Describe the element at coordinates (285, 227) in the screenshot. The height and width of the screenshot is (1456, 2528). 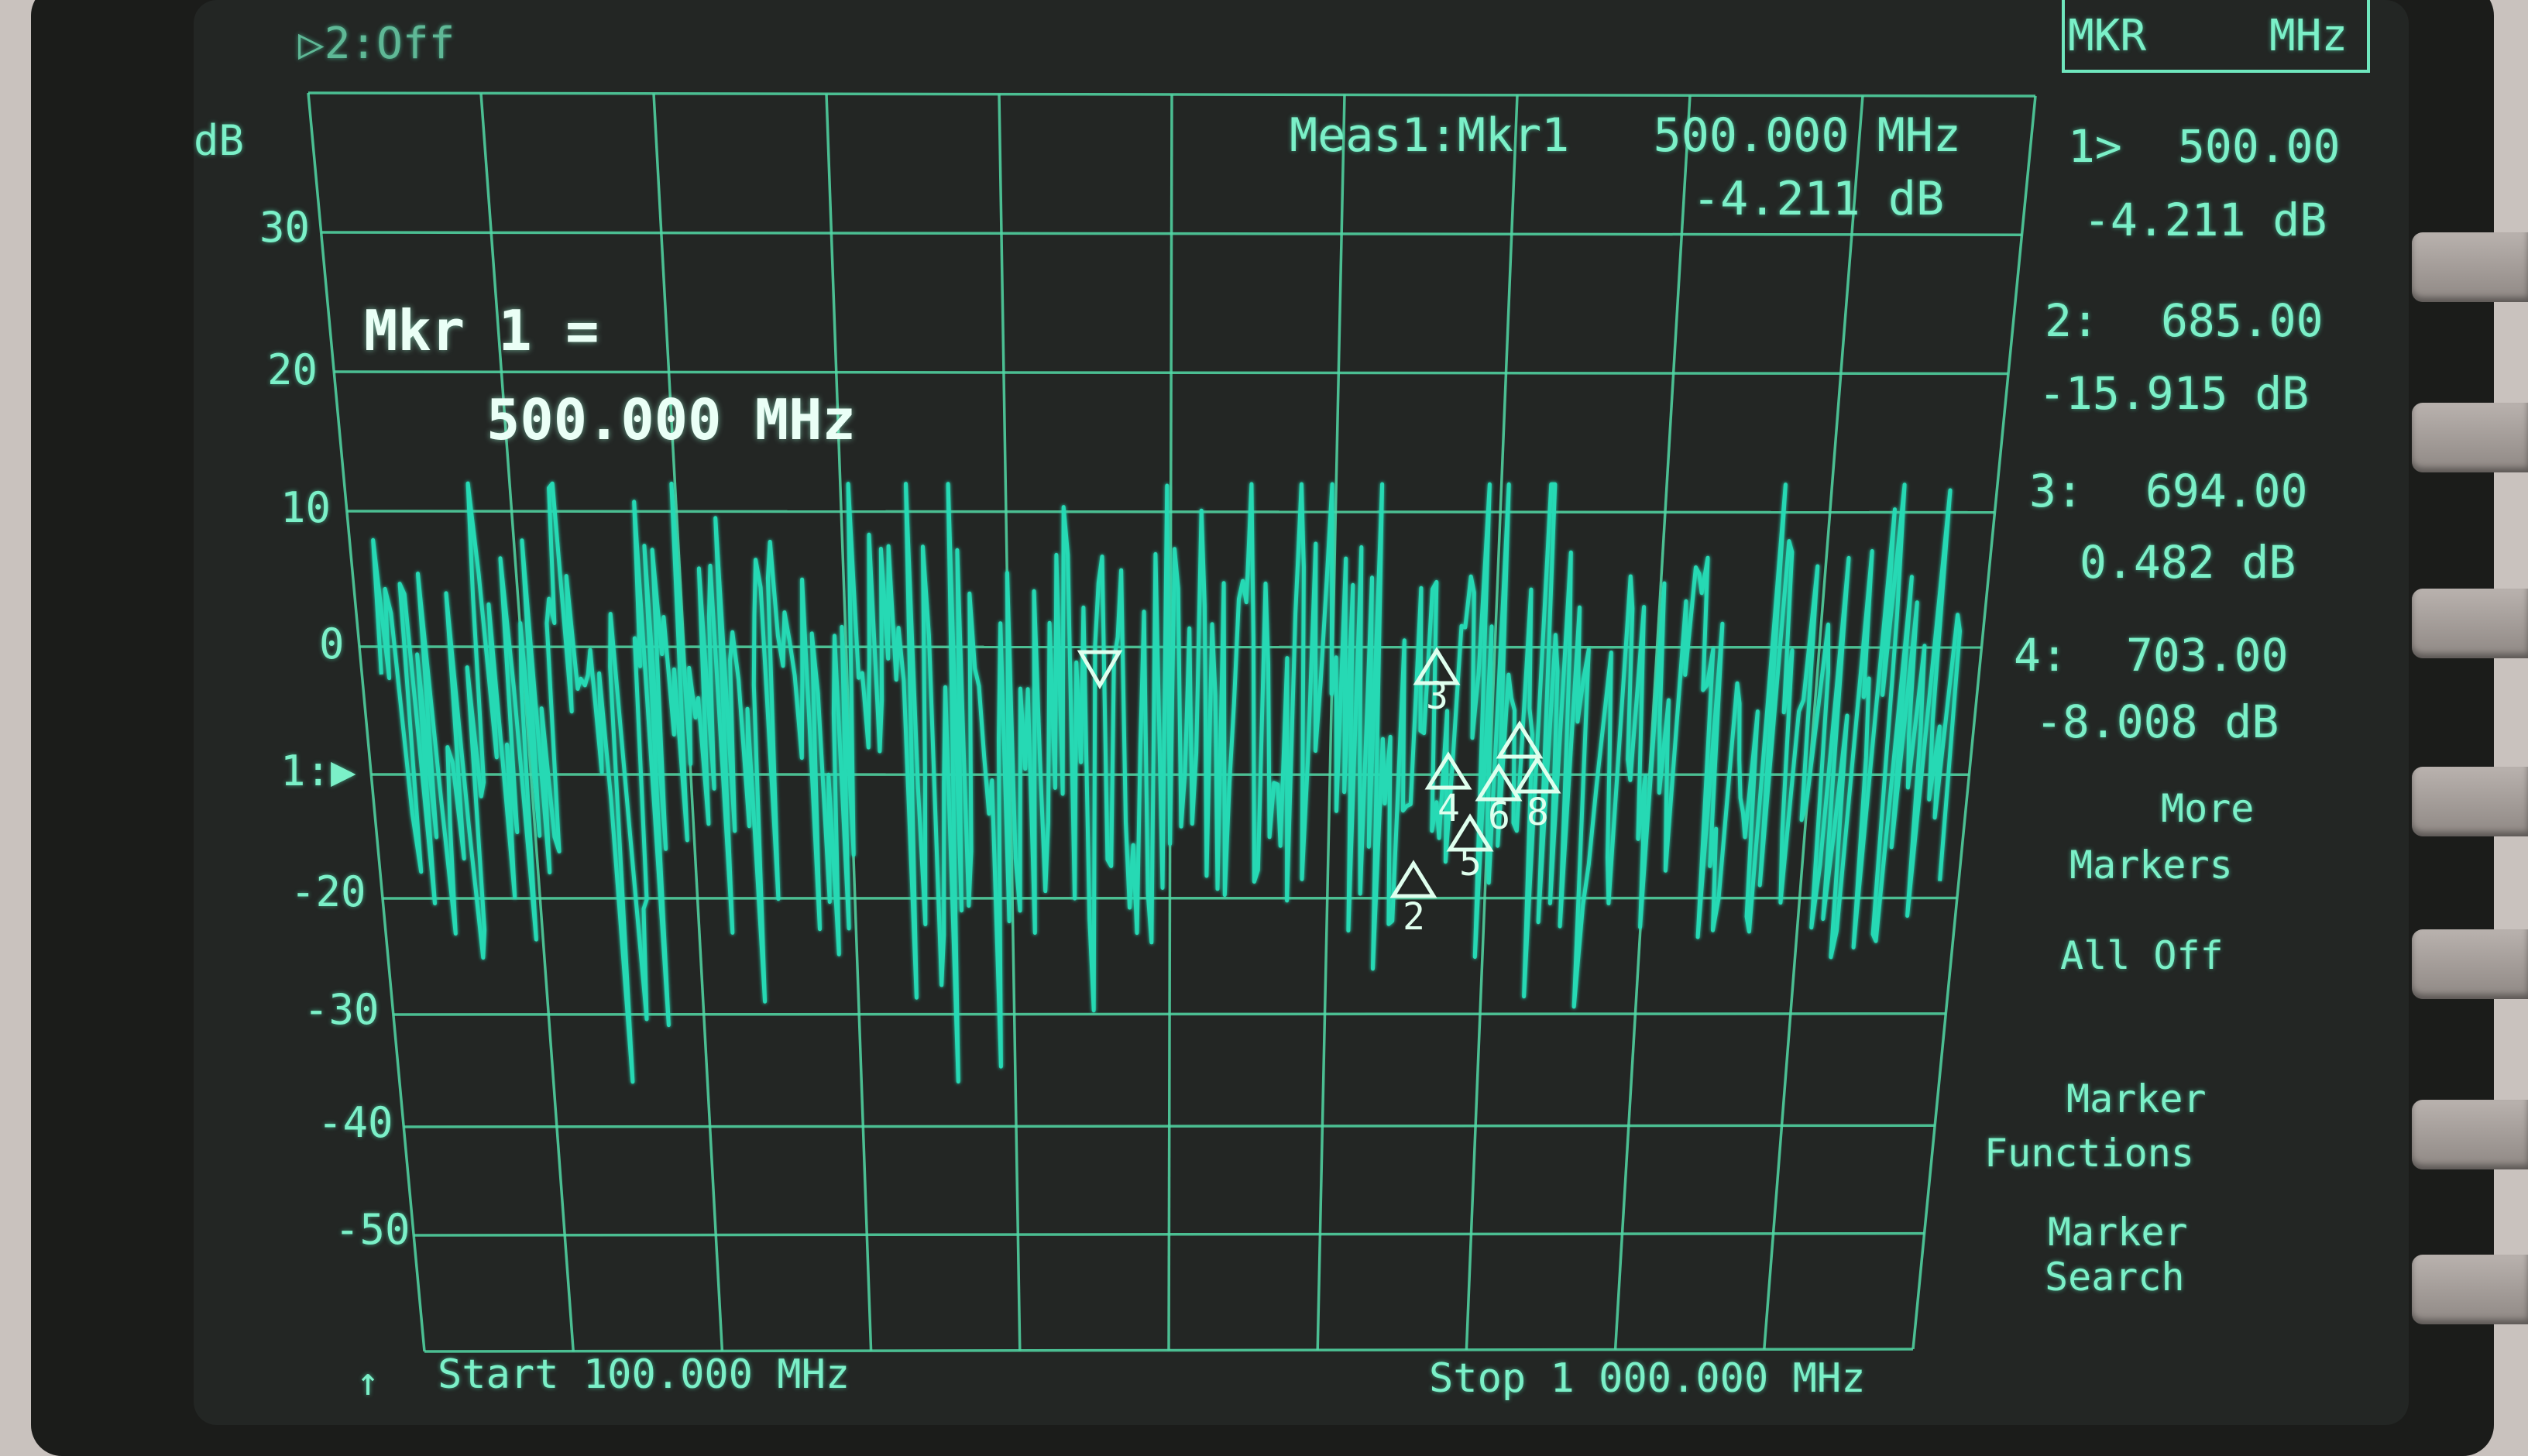
I see `y-tick-30: 30` at that location.